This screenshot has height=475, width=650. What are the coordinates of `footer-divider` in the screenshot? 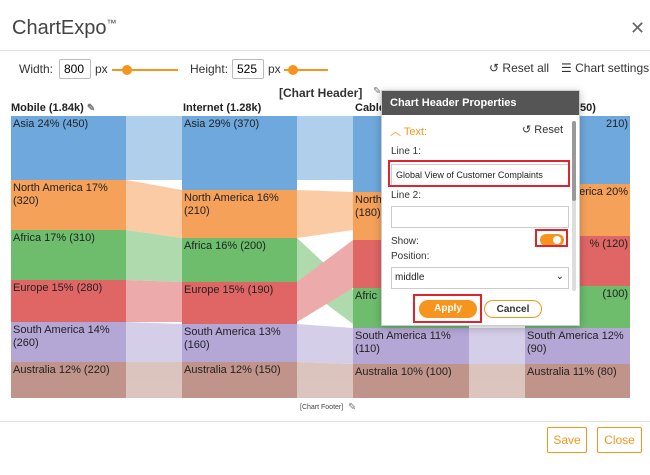 It's located at (325, 421).